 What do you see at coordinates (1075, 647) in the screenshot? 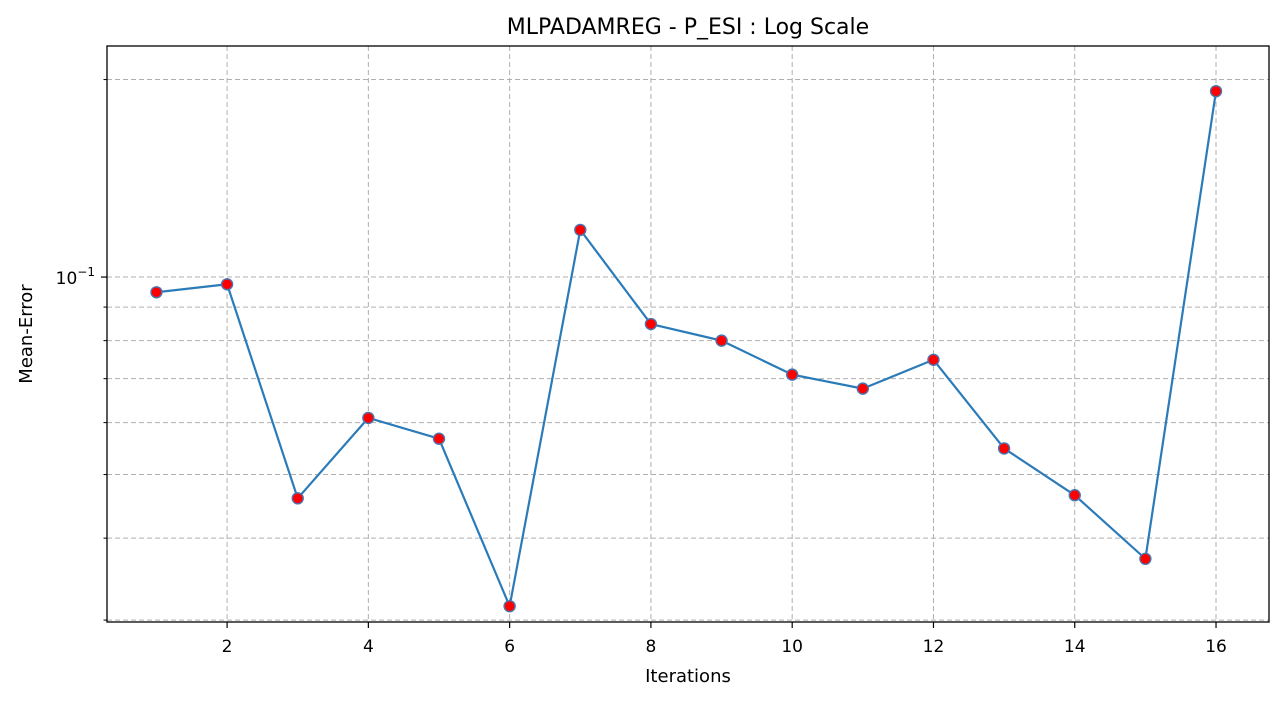
I see `x-tick-label: 14` at bounding box center [1075, 647].